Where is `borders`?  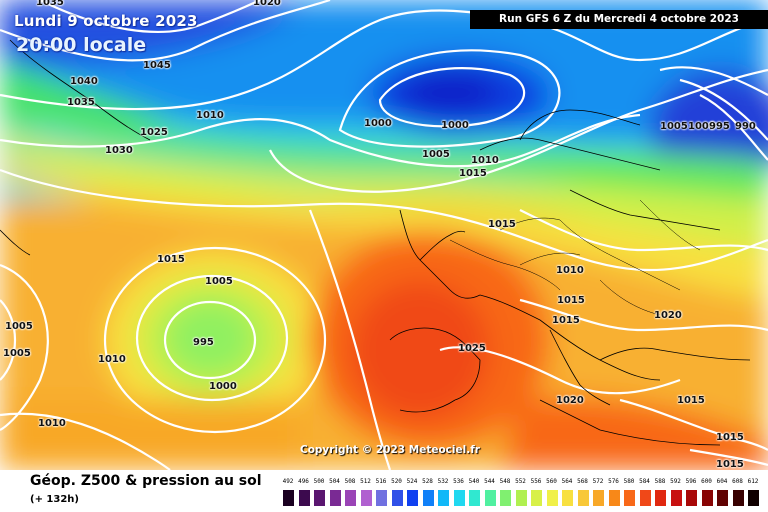 borders is located at coordinates (575, 257).